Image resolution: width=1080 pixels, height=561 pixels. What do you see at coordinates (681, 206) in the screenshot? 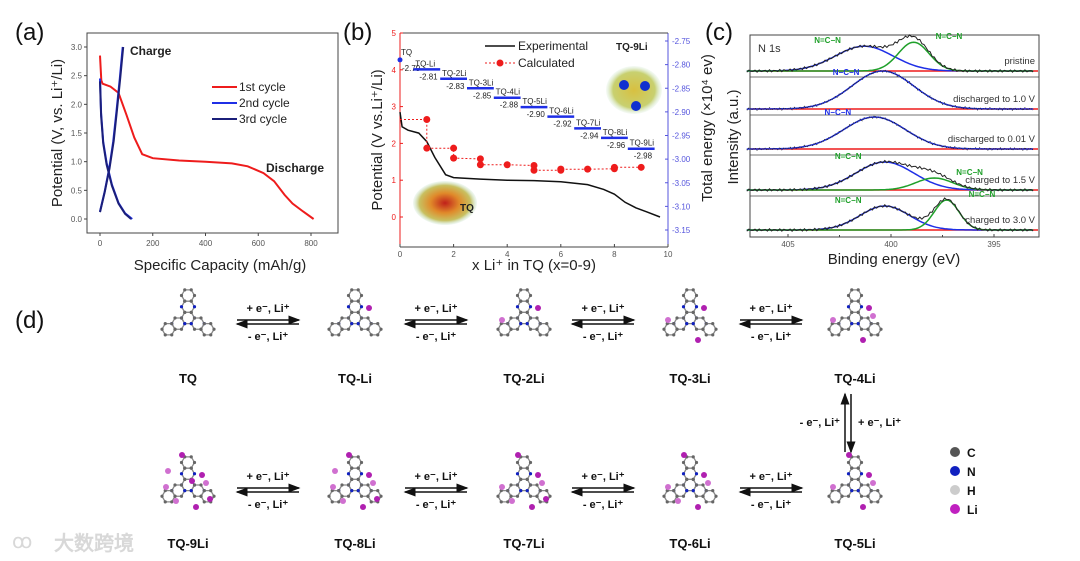
I see `y2-tick-label: -3.10` at bounding box center [681, 206].